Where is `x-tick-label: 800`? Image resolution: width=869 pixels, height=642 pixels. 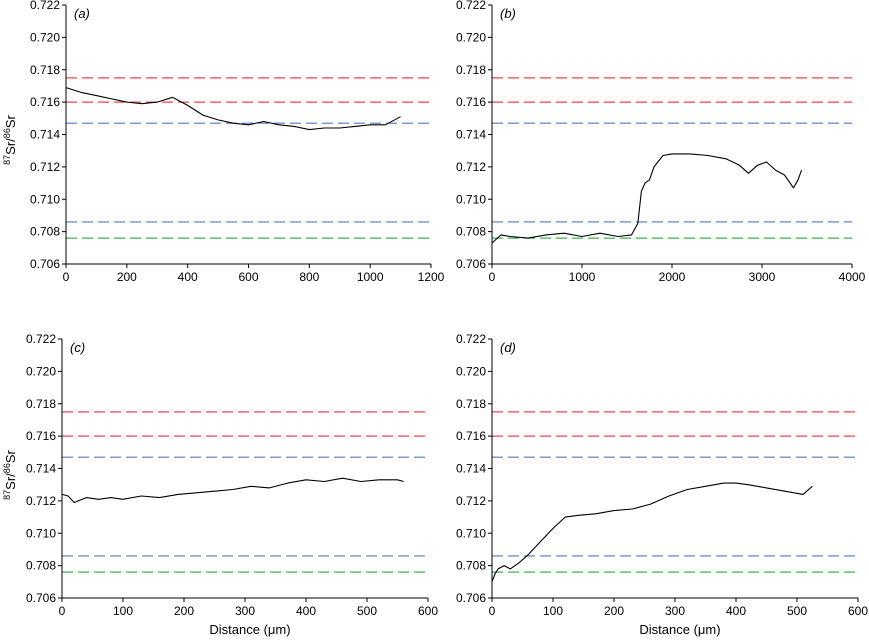
x-tick-label: 800 is located at coordinates (309, 277).